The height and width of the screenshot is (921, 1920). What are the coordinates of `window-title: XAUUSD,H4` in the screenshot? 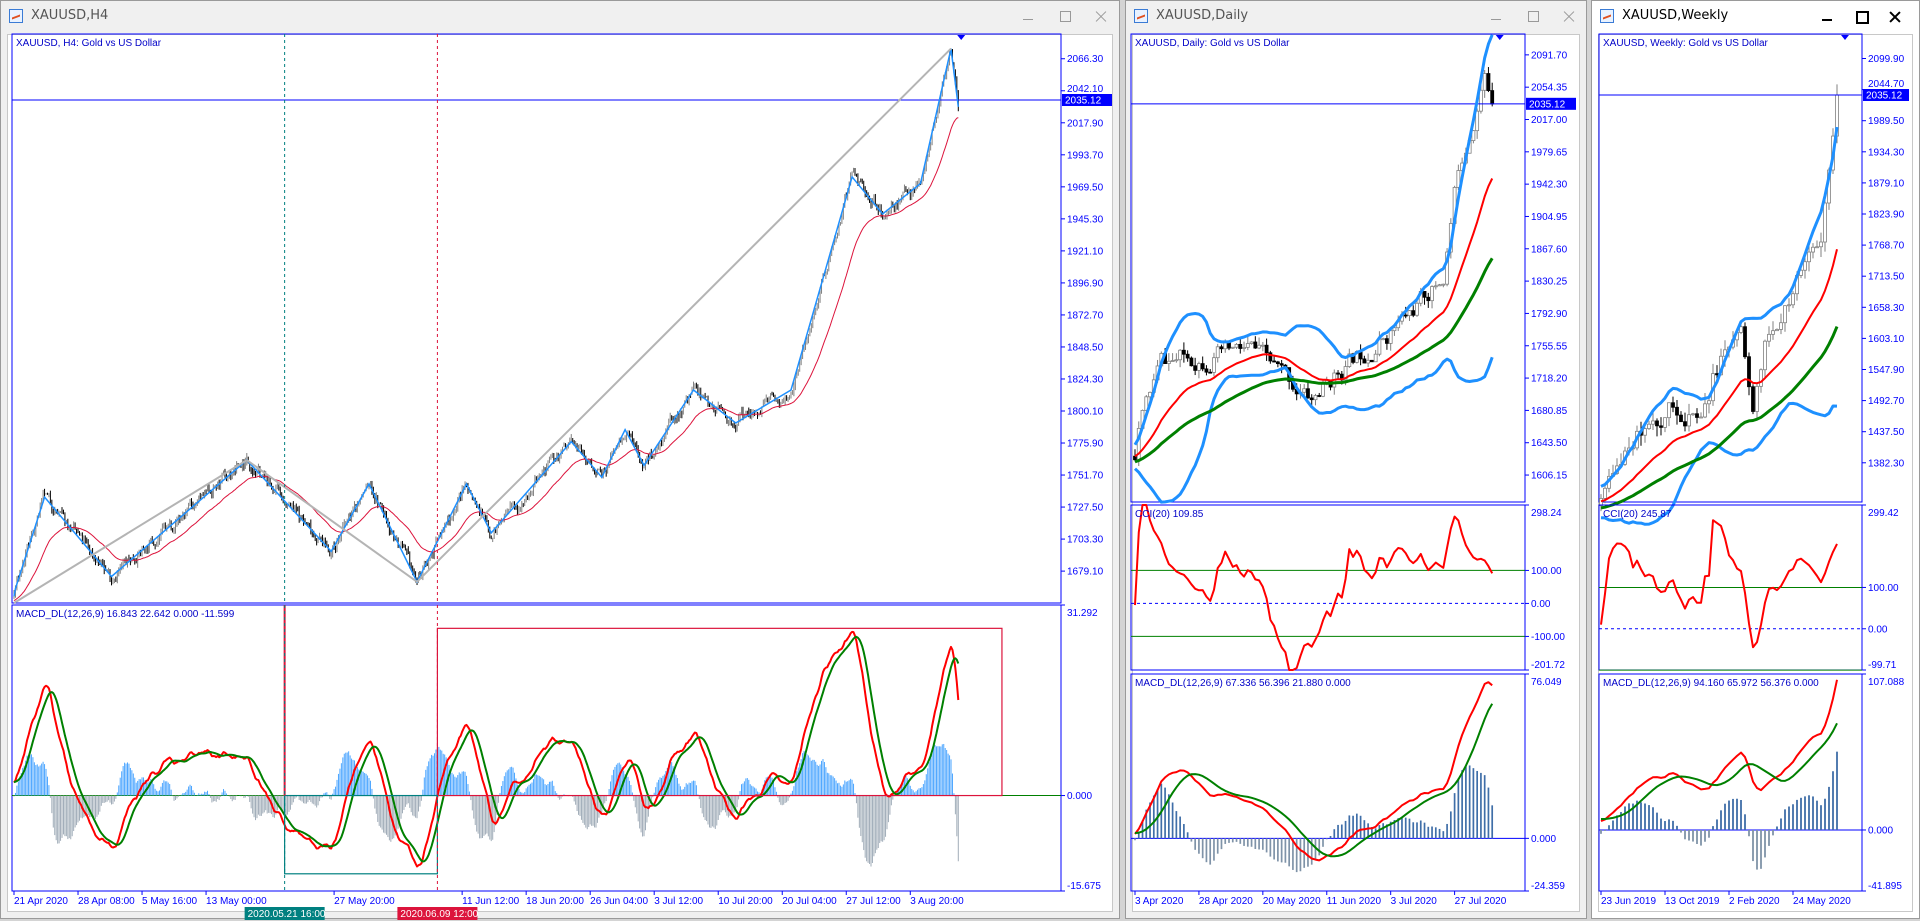 It's located at (70, 15).